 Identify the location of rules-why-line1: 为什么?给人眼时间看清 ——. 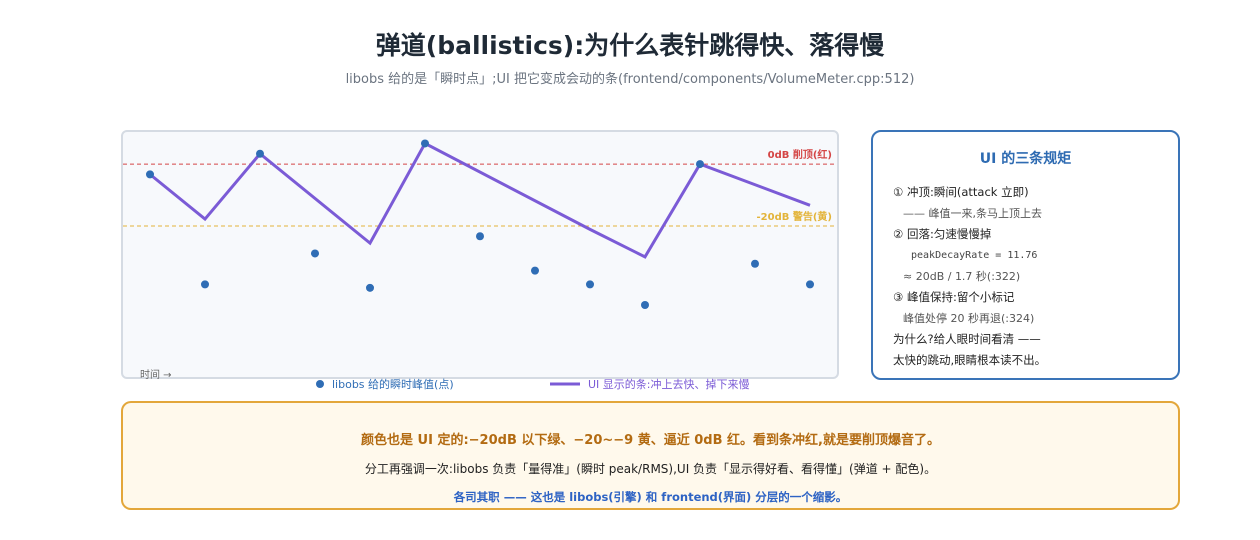
(967, 339).